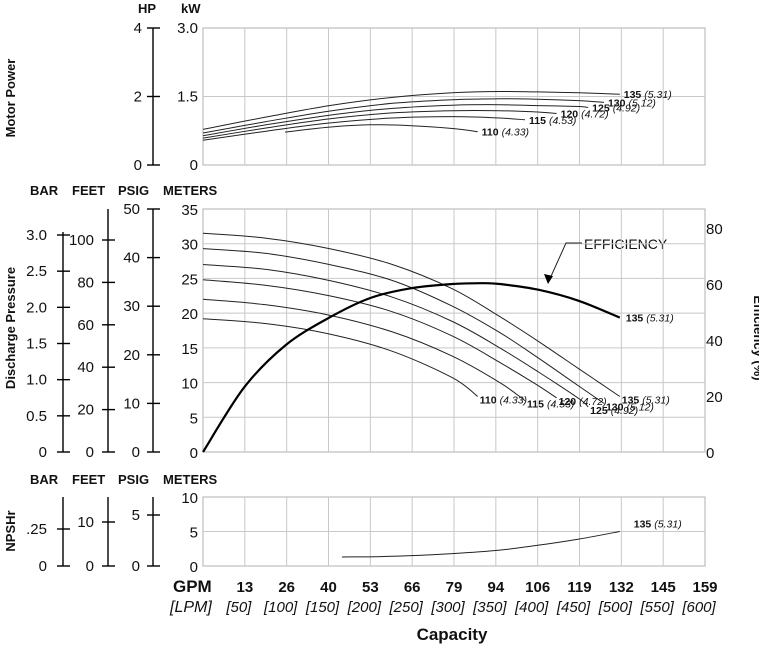  I want to click on npshr-bar-axis-tick-label: 0, so click(43, 566).